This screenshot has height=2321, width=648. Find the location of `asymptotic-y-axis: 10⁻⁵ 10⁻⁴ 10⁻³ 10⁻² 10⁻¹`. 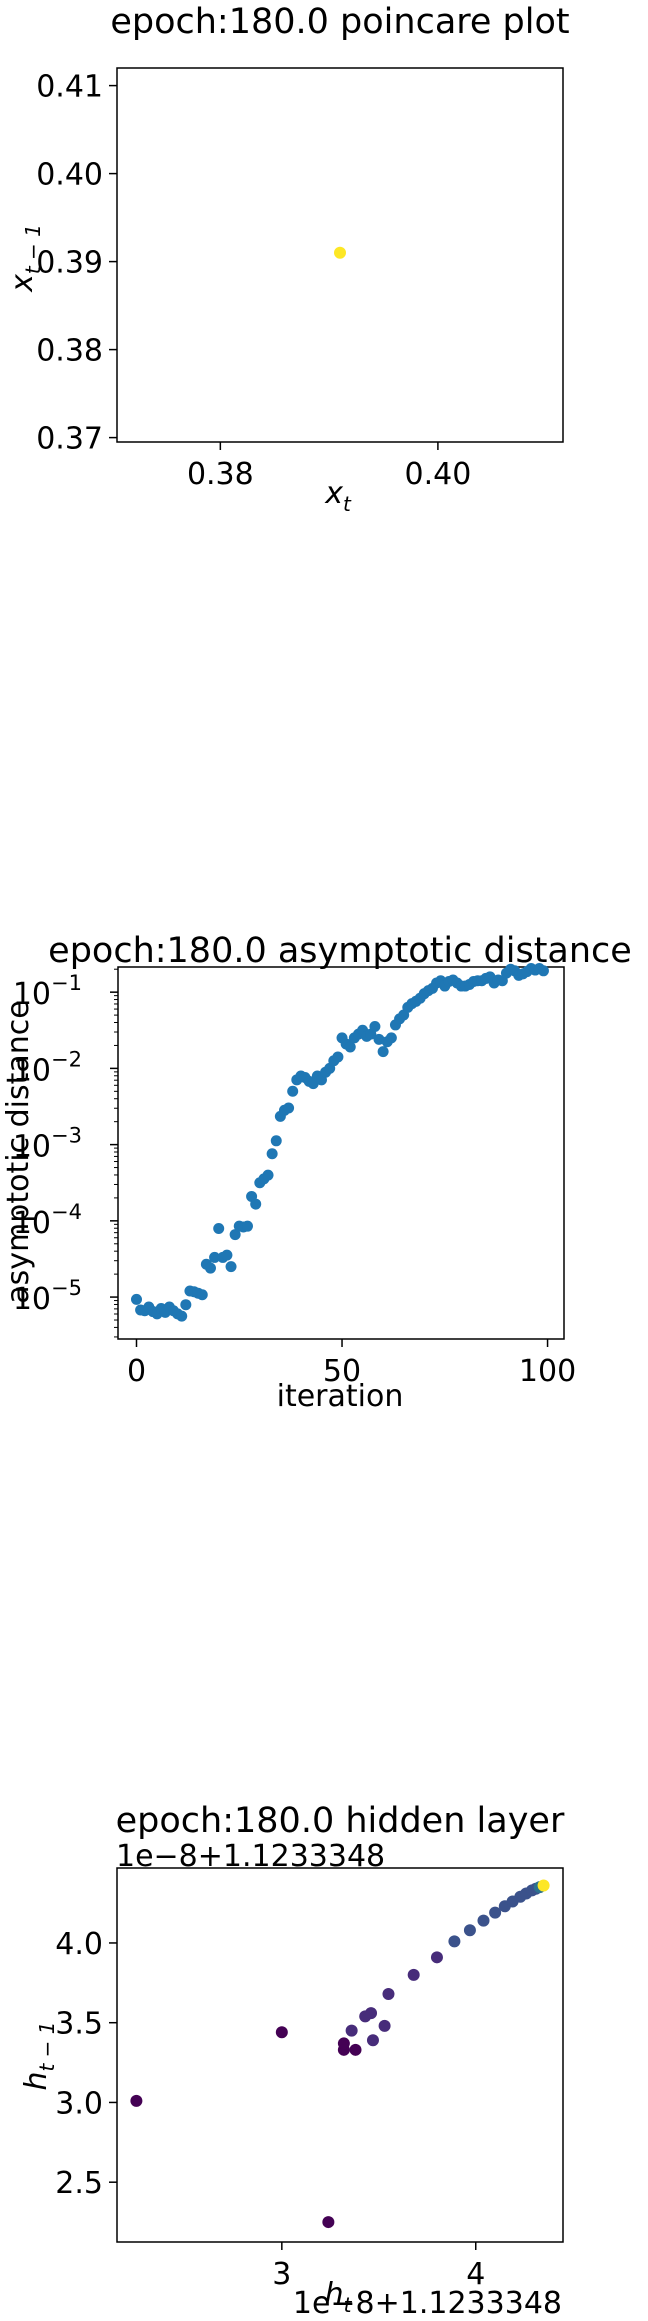

asymptotic-y-axis: 10⁻⁵ 10⁻⁴ 10⁻³ 10⁻² 10⁻¹ is located at coordinates (65, 1153).